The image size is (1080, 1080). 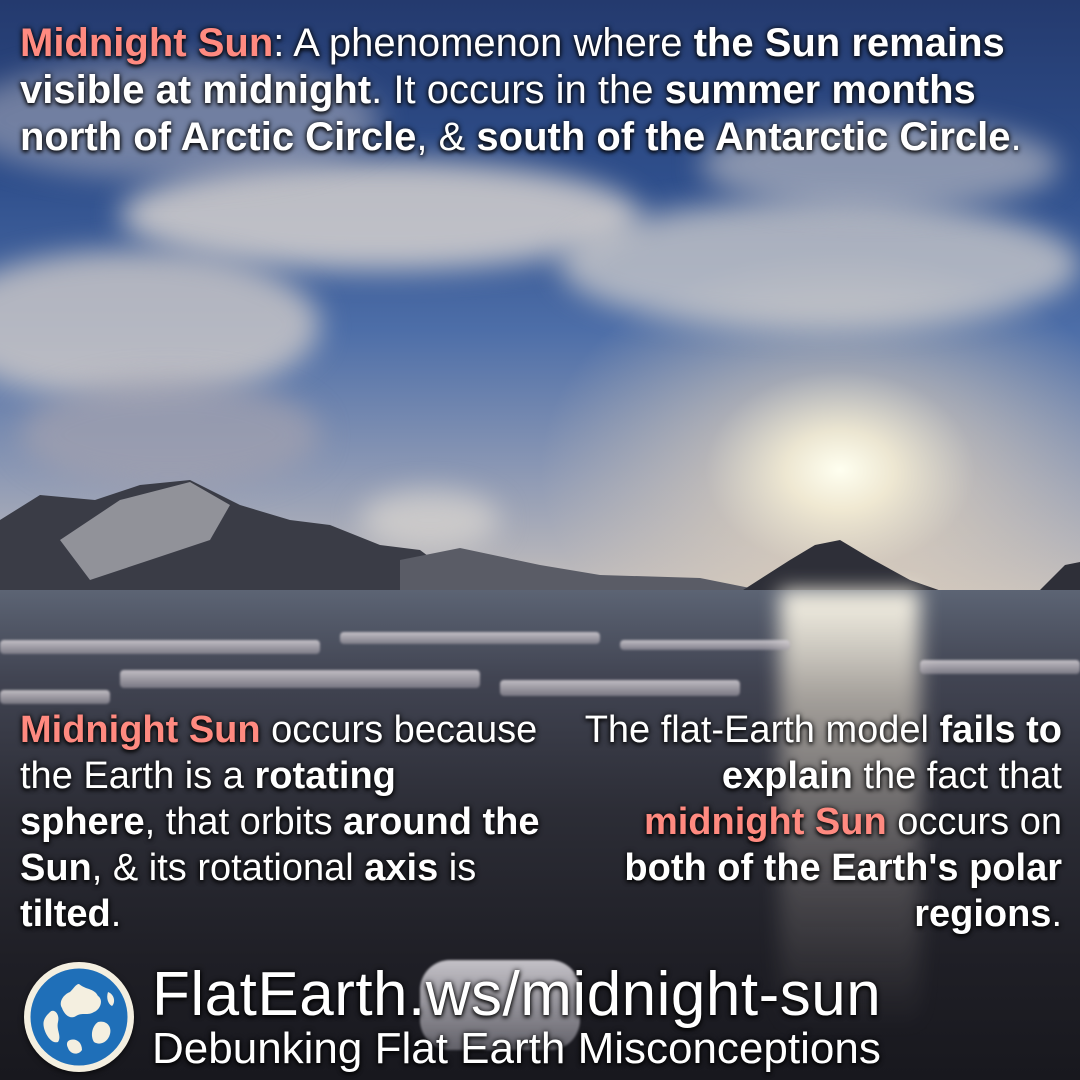 I want to click on left-caption-text: ., so click(x=116, y=914).